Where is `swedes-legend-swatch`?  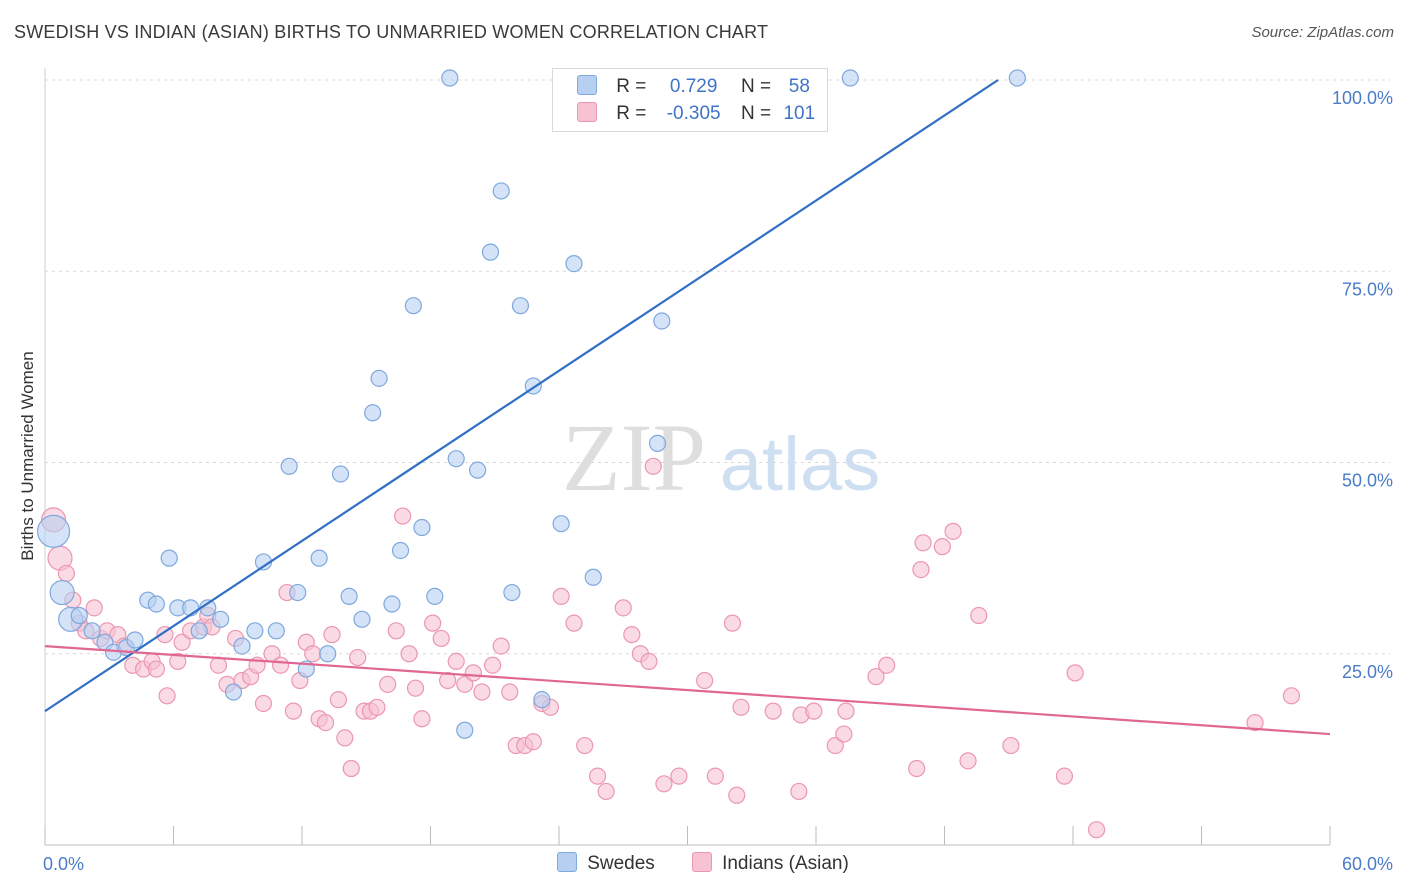 swedes-legend-swatch is located at coordinates (567, 862).